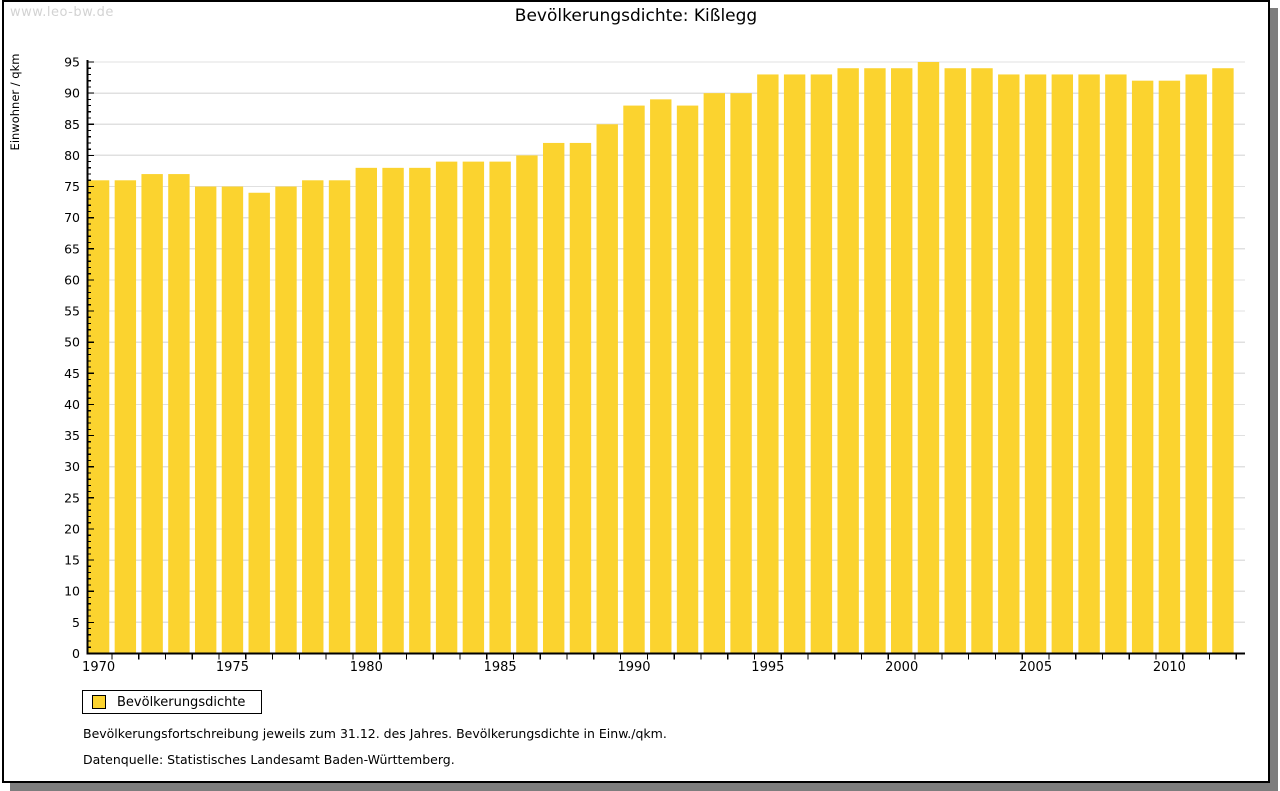  Describe the element at coordinates (446, 407) in the screenshot. I see `bar-1983` at that location.